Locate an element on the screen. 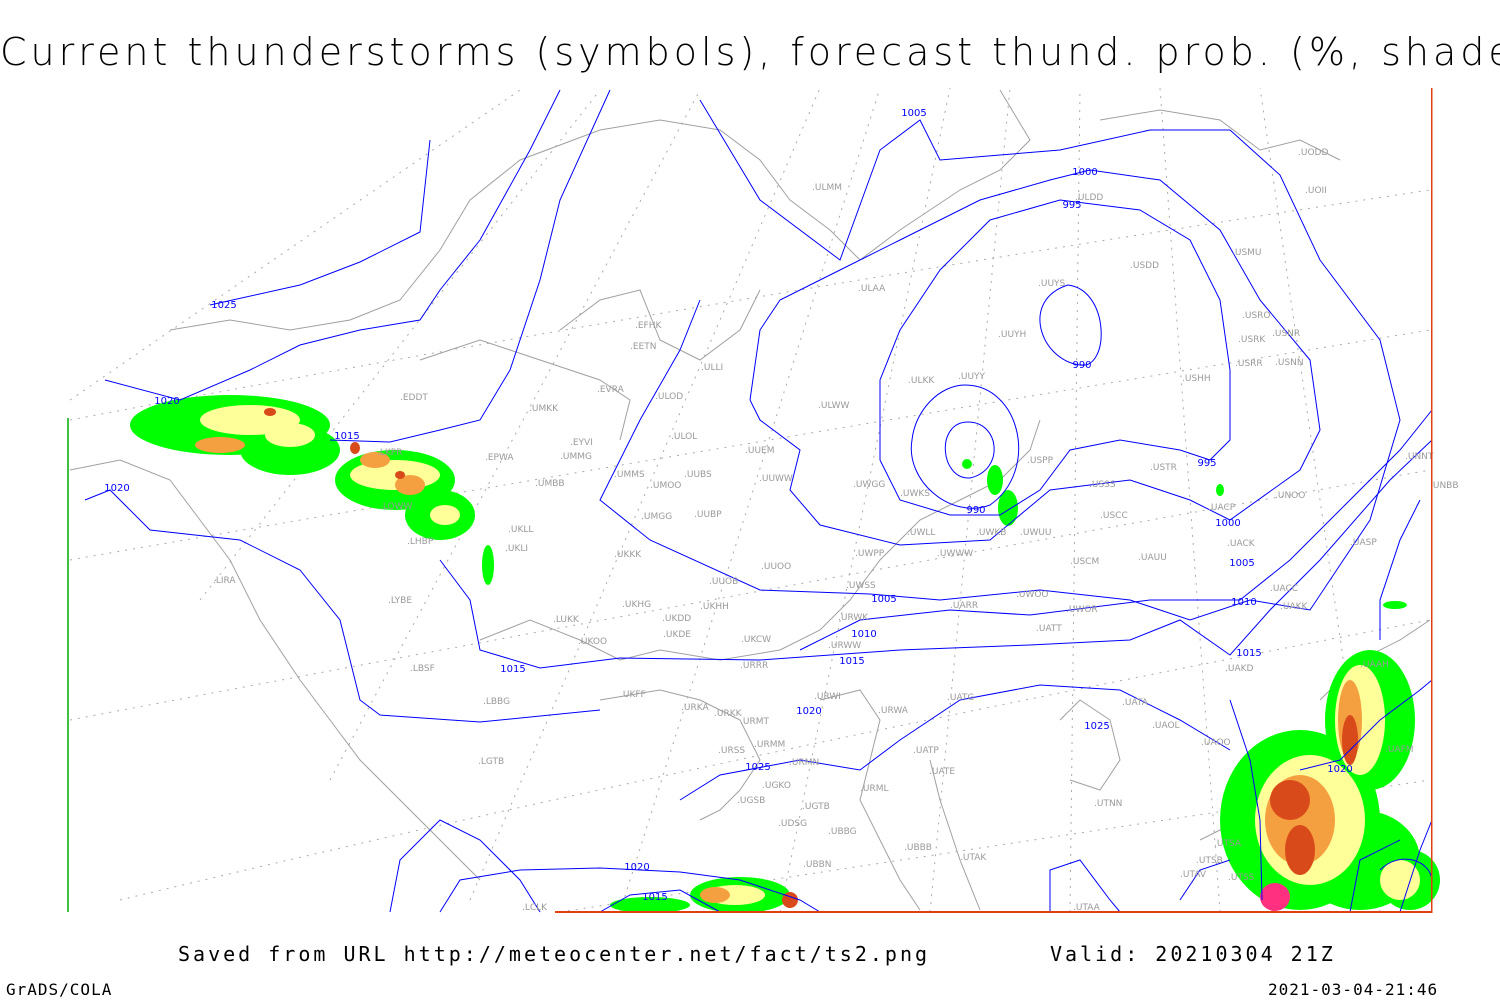 This screenshot has height=1000, width=1500. station-label: .LYBE is located at coordinates (400, 601).